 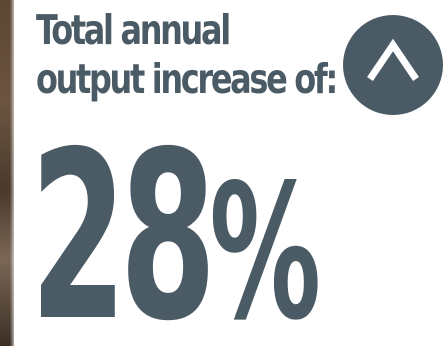 What do you see at coordinates (133, 30) in the screenshot?
I see `headline-line-1: Total annual` at bounding box center [133, 30].